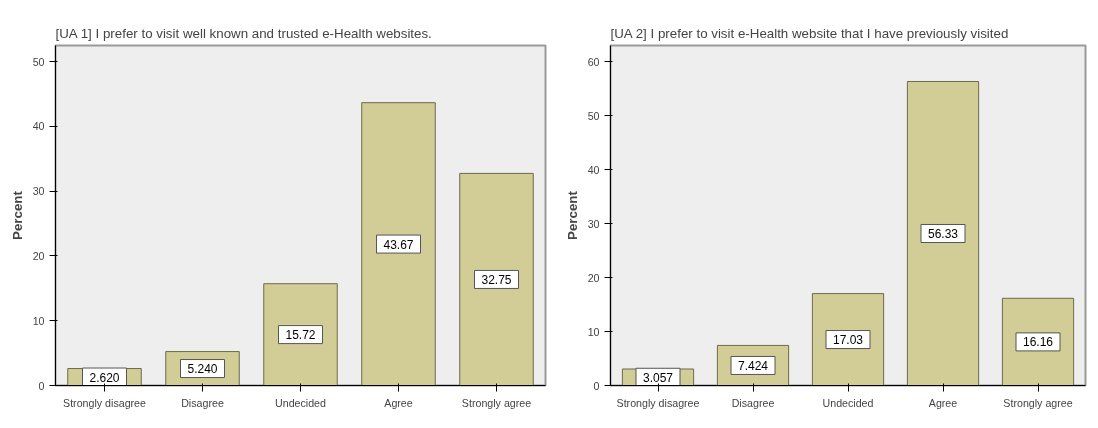 This screenshot has width=1098, height=428. Describe the element at coordinates (753, 365) in the screenshot. I see `data-label: 7.424` at that location.